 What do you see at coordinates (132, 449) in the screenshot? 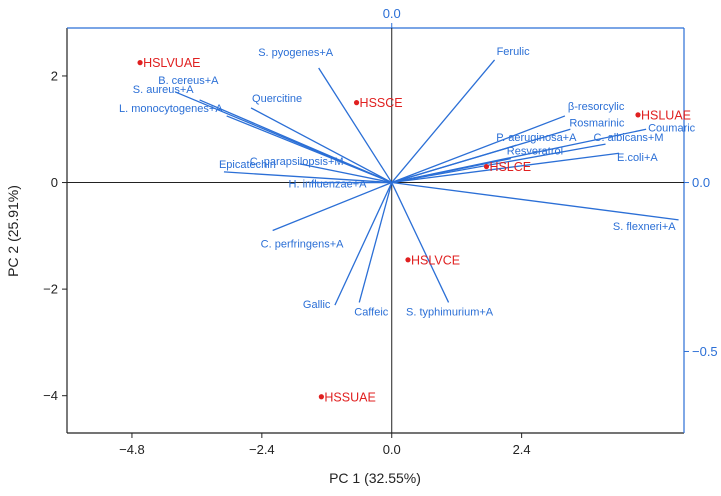
I see `x-tick-label: −4.8` at bounding box center [132, 449].